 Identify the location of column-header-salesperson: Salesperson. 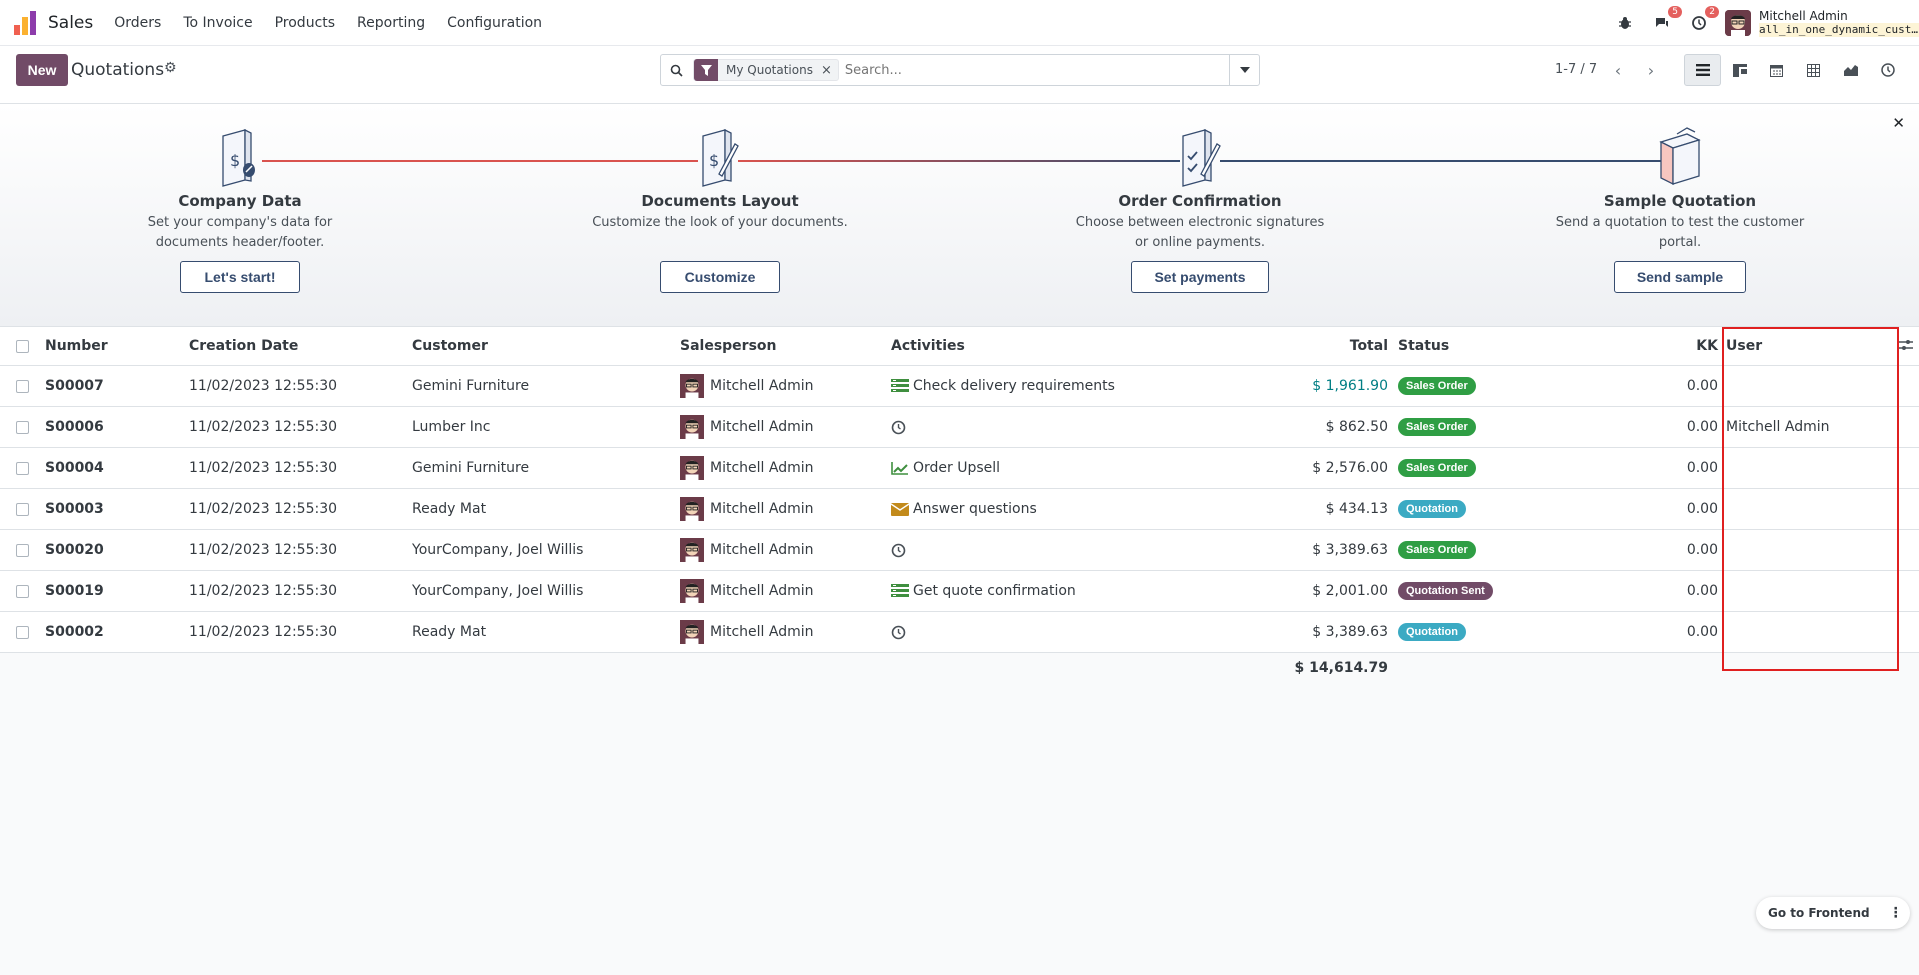
(728, 346).